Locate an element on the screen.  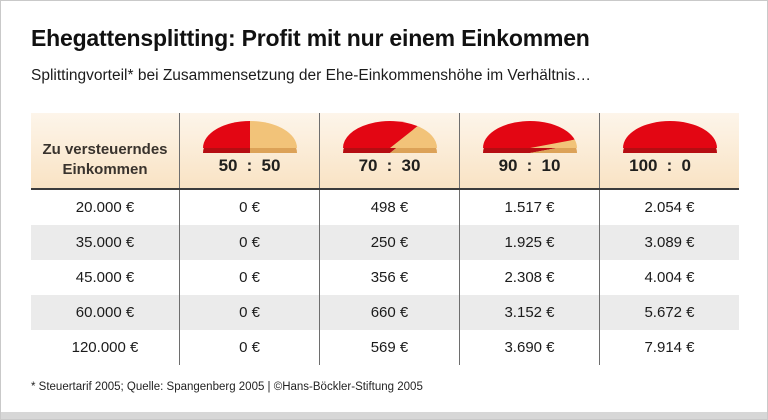
value-cell: 250 € is located at coordinates (389, 242).